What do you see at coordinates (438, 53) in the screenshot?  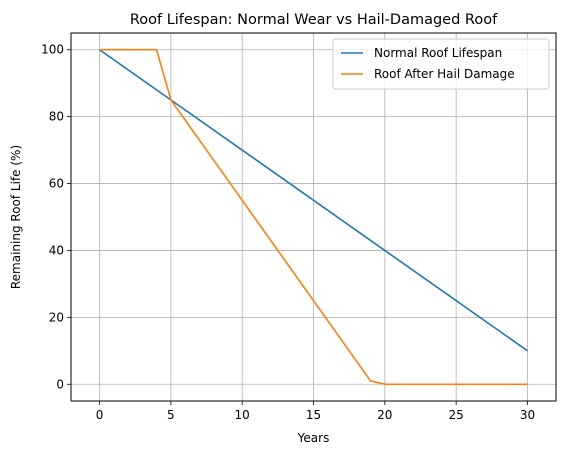 I see `legend-label: Normal Roof Lifespan` at bounding box center [438, 53].